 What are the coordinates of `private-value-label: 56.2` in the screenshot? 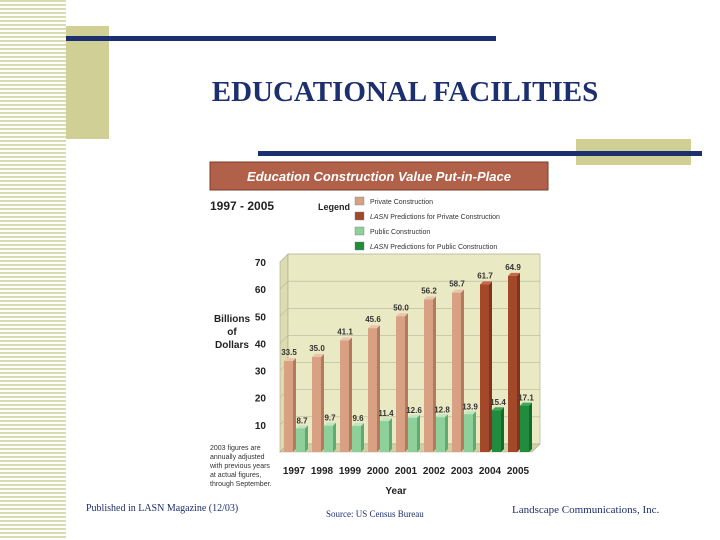 It's located at (429, 290).